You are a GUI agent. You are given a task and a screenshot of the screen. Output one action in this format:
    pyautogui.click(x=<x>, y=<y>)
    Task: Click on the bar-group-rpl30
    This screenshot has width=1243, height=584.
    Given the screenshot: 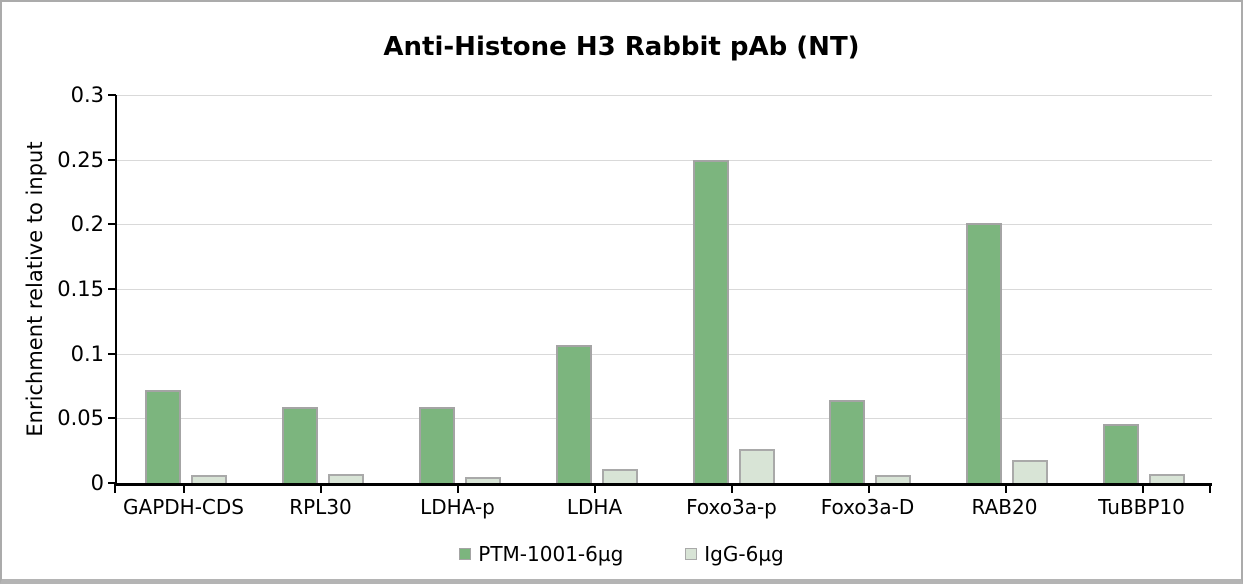 What is the action you would take?
    pyautogui.click(x=322, y=289)
    